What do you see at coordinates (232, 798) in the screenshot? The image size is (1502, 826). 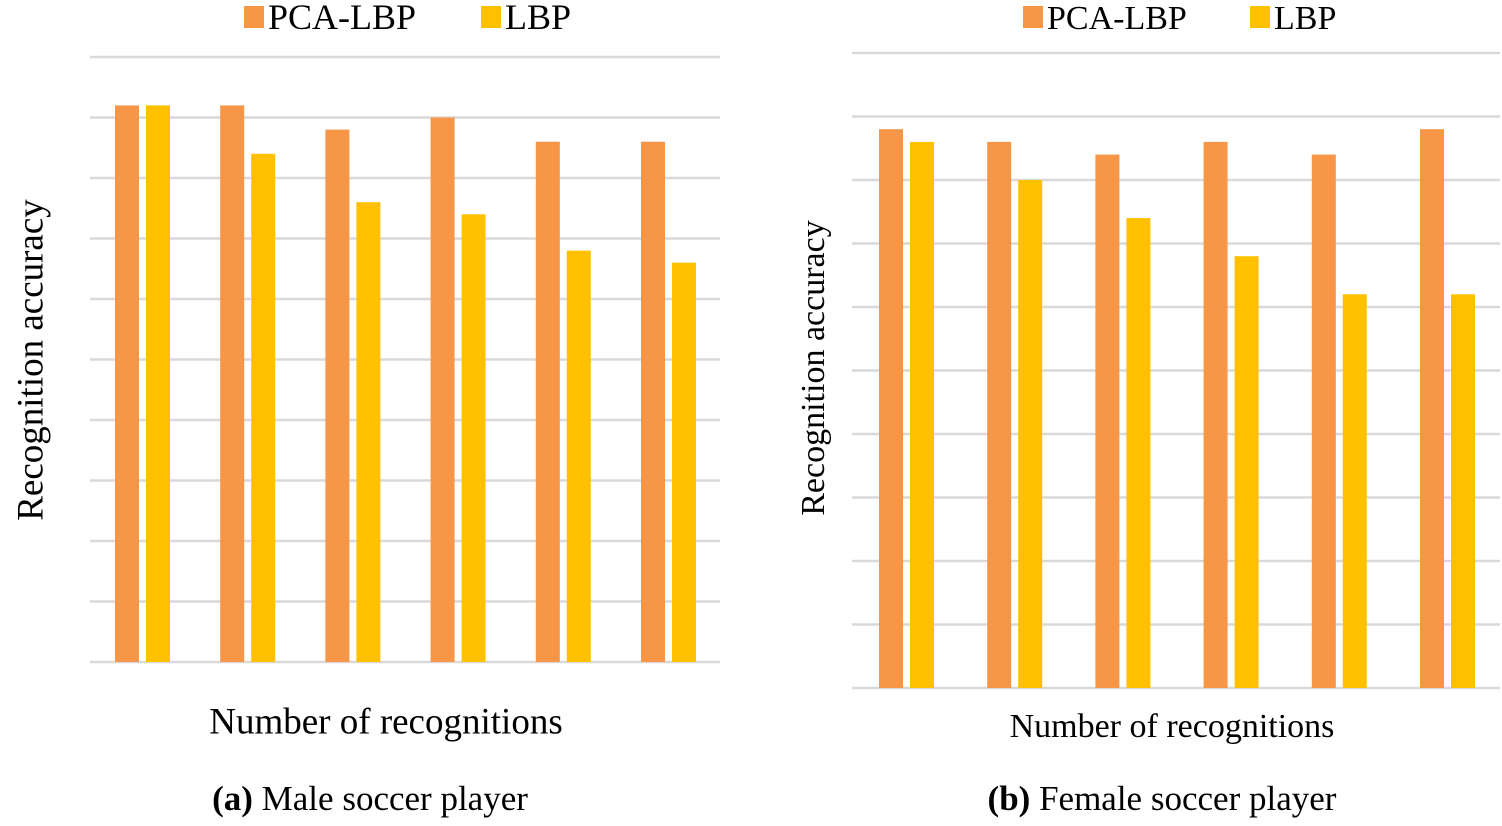 I see `panel-label: (a)` at bounding box center [232, 798].